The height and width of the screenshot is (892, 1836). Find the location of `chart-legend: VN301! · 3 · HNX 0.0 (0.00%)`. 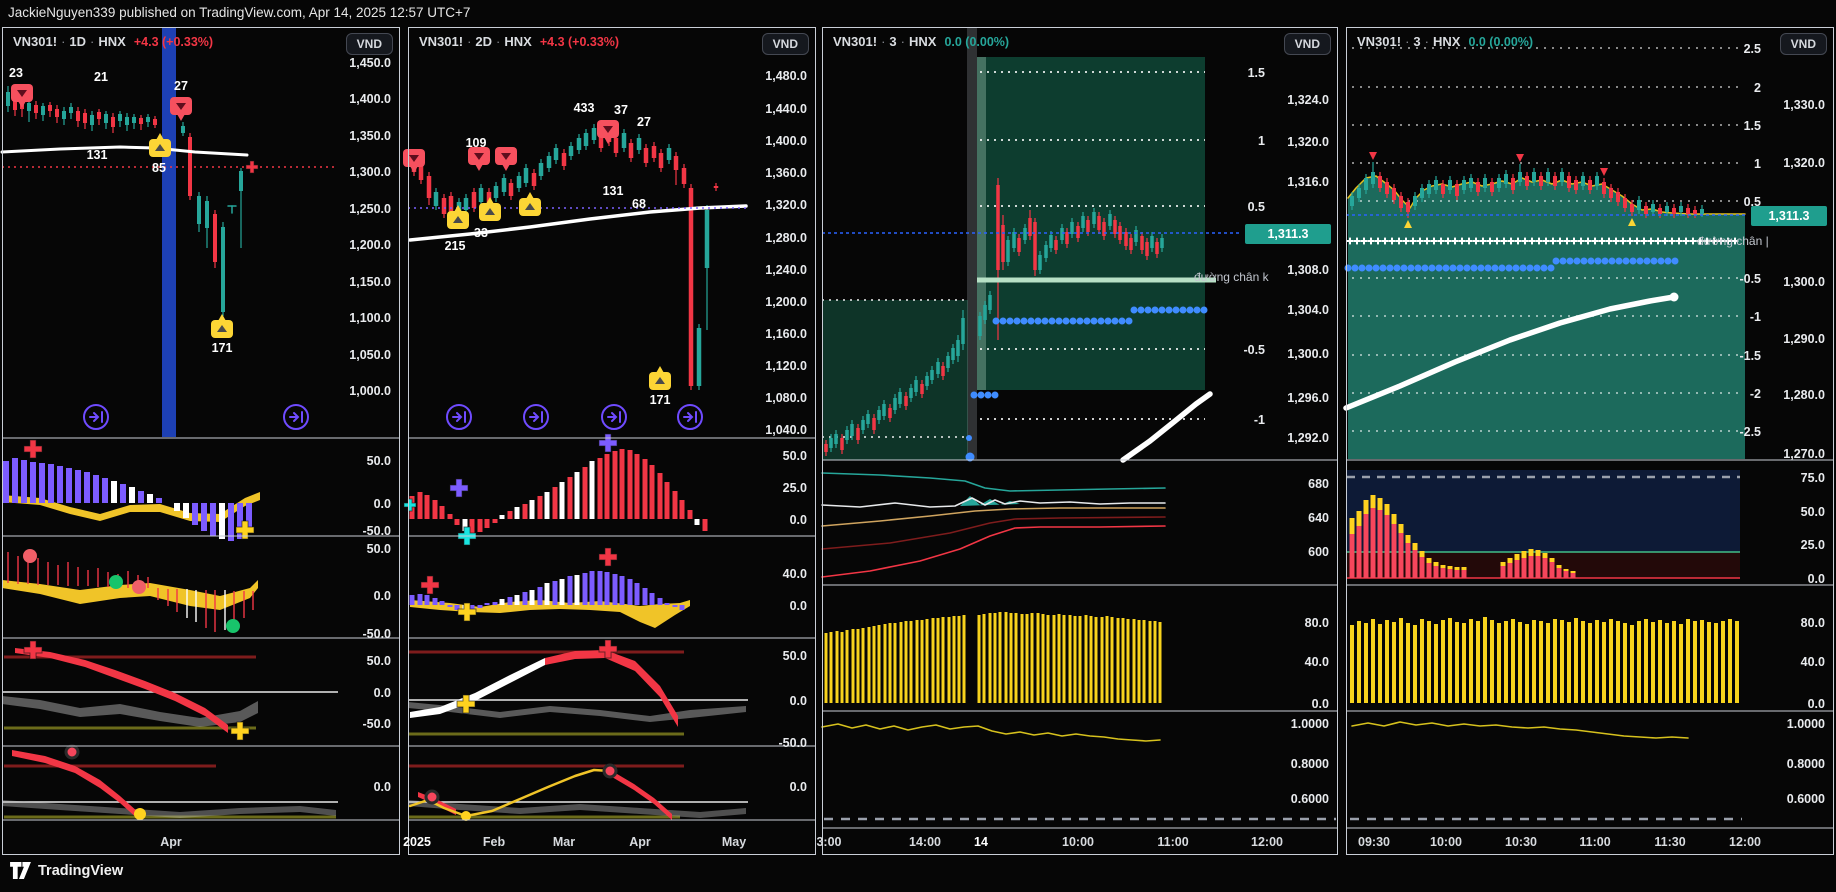

chart-legend: VN301! · 3 · HNX 0.0 (0.00%) is located at coordinates (1445, 41).